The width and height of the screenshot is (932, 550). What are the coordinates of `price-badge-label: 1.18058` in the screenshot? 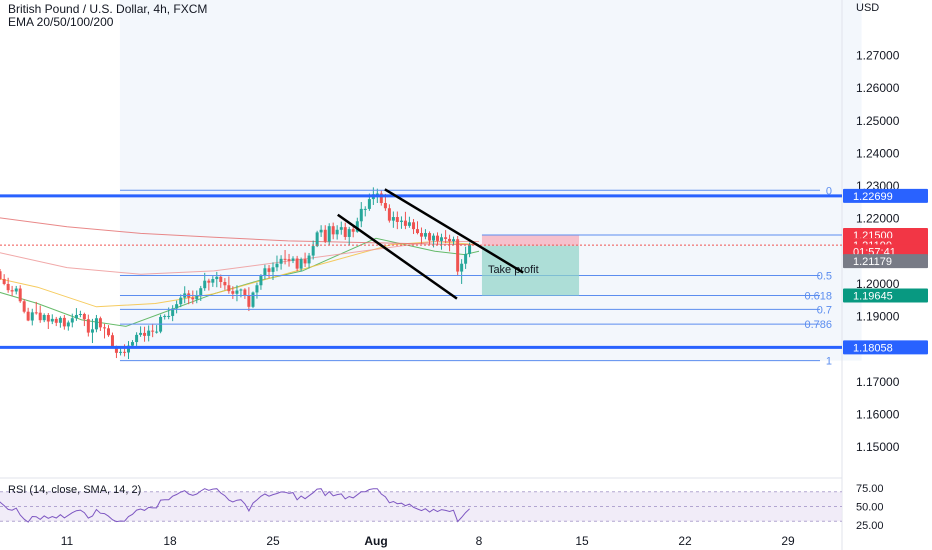 It's located at (873, 348).